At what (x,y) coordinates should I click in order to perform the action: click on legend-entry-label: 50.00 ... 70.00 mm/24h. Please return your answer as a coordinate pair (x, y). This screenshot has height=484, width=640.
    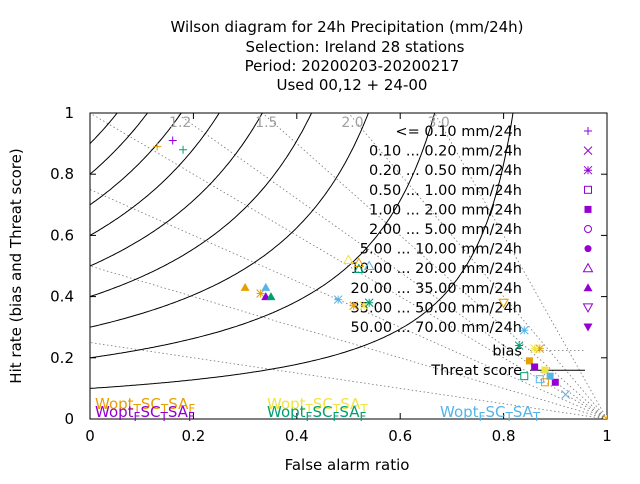
    Looking at the image, I should click on (436, 328).